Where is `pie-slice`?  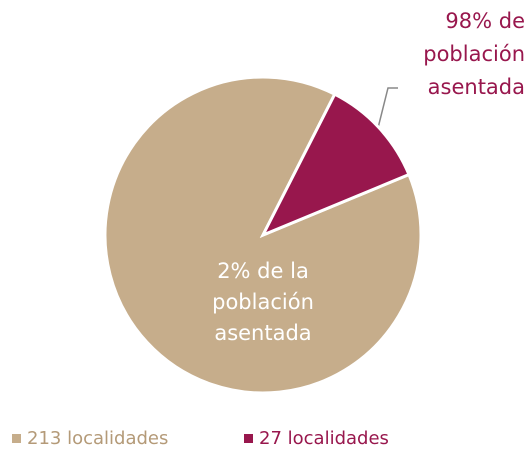
pie-slice is located at coordinates (335, 165).